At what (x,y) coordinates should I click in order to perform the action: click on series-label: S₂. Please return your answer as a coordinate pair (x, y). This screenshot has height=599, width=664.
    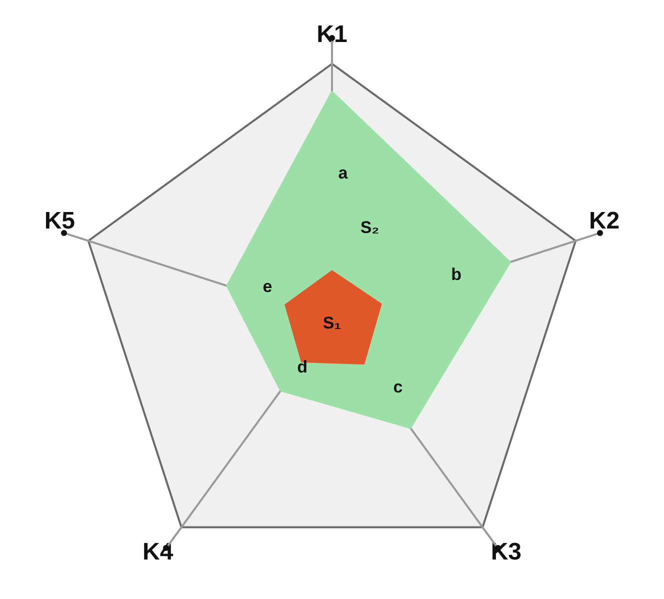
    Looking at the image, I should click on (370, 227).